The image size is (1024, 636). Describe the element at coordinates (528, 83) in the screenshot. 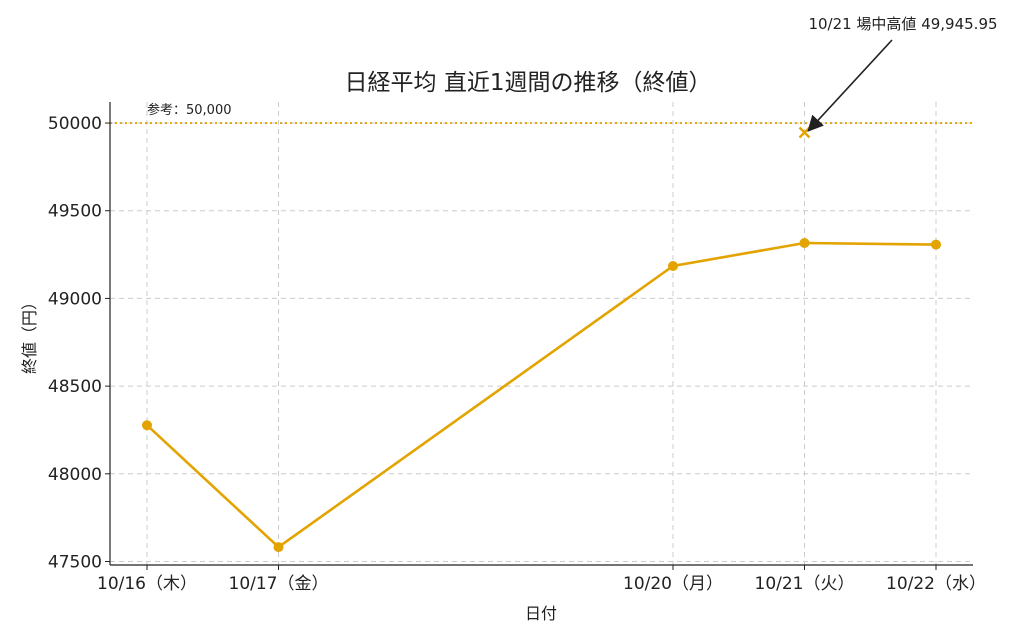

I see `chart-title: 日経平均 直近1週間の推移（終値）` at that location.